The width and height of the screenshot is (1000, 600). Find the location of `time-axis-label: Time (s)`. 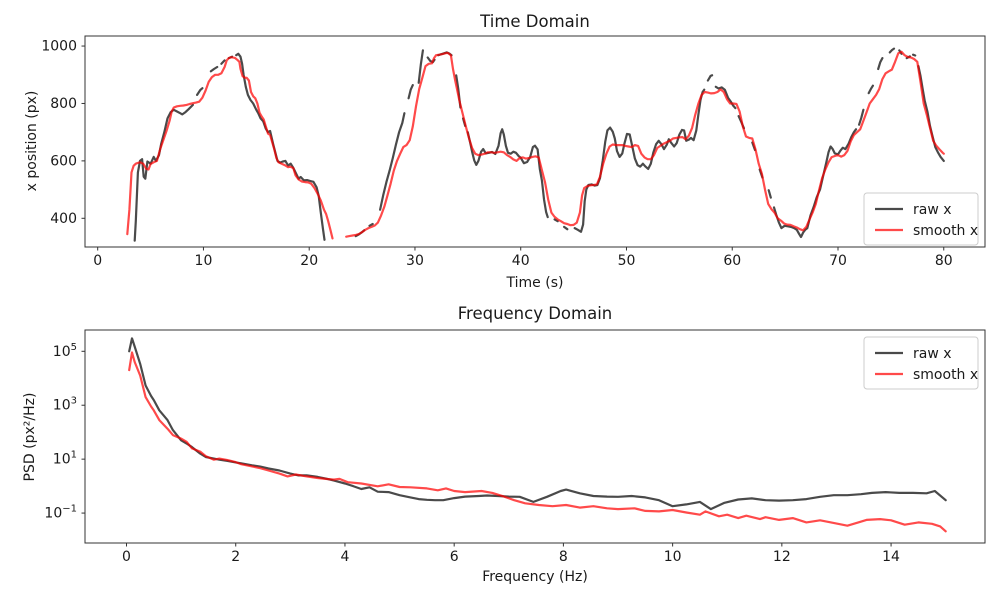

time-axis-label: Time (s) is located at coordinates (535, 283).